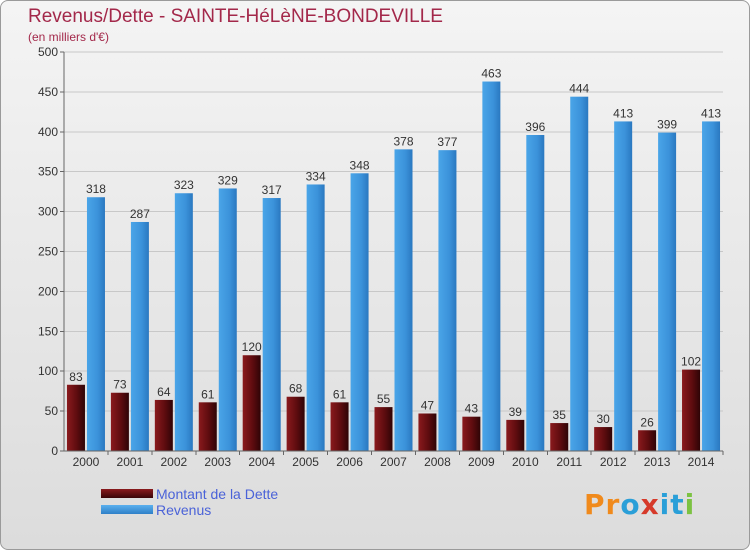  I want to click on data-label-debt: 102, so click(691, 362).